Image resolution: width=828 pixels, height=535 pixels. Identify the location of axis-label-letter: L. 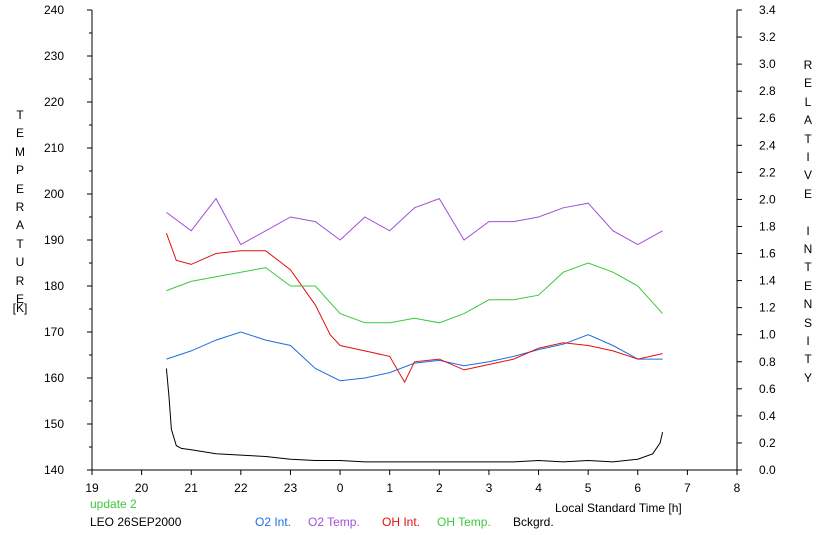
(808, 101).